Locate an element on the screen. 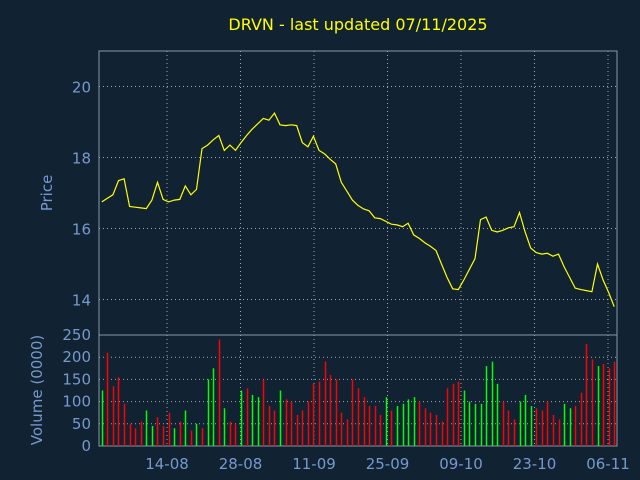  x-tick-labels: 14-08 28-08 11-09 25-09 09-10 23-10 06-11 is located at coordinates (387, 464).